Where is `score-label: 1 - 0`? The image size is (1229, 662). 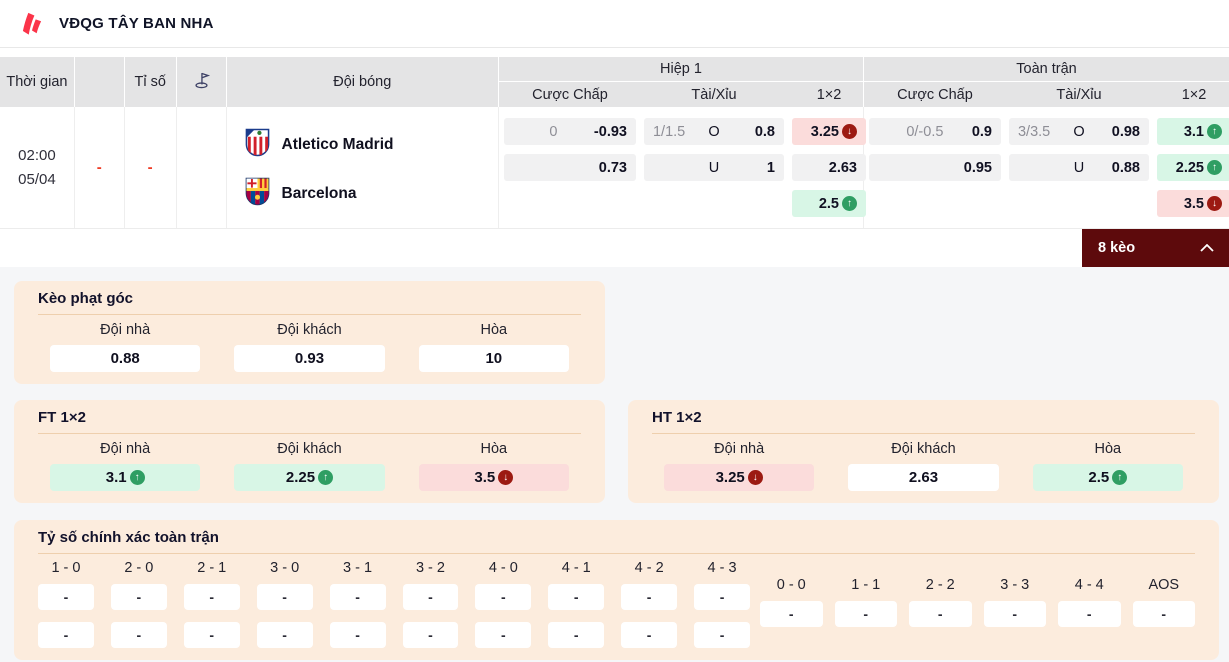
score-label: 1 - 0 is located at coordinates (66, 568).